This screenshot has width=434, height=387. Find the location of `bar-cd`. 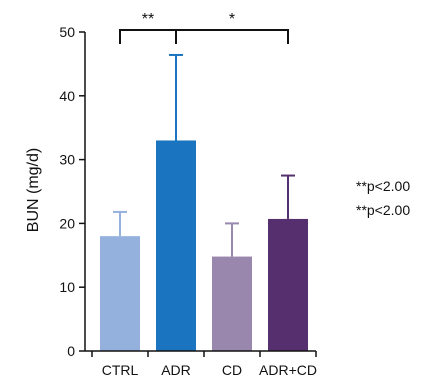

bar-cd is located at coordinates (232, 303).